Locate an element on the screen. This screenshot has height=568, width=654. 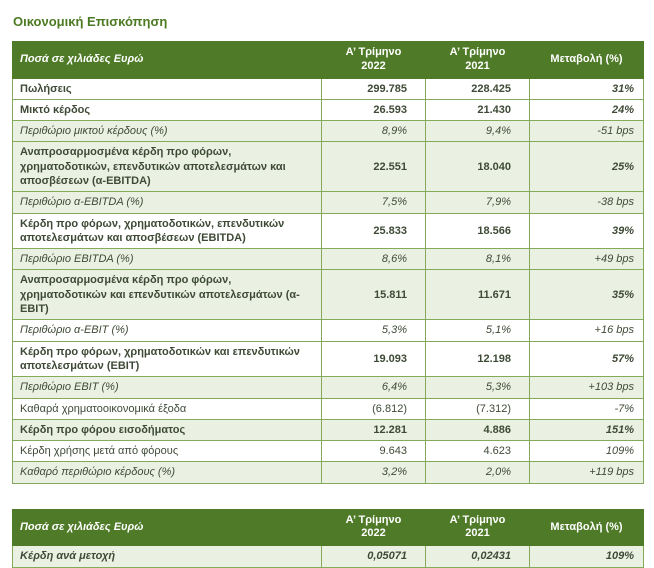
value-q1-2022: 12.281 is located at coordinates (373, 430).